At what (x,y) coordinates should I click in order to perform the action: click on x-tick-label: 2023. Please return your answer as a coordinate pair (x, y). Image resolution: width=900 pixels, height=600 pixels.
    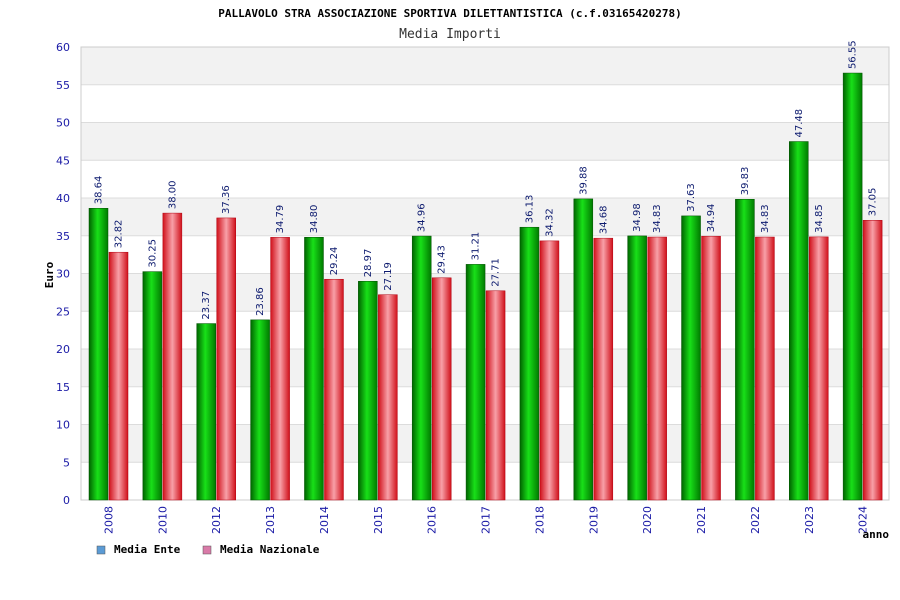
    Looking at the image, I should click on (809, 520).